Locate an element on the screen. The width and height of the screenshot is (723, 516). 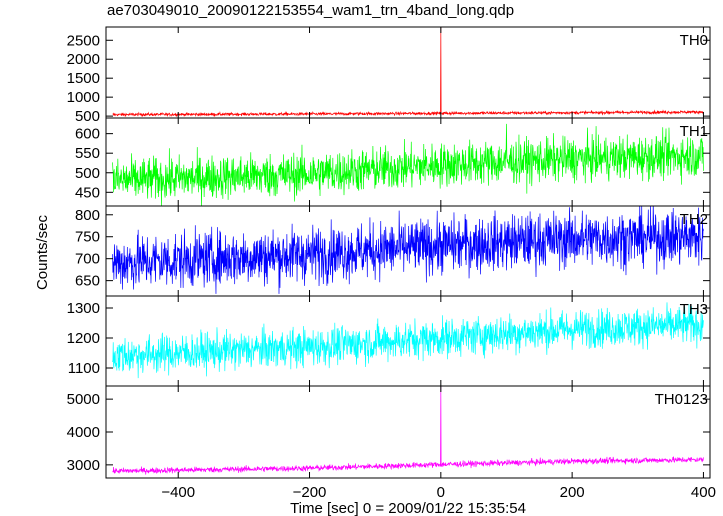
ytick-label-th2: 750 is located at coordinates (87, 237).